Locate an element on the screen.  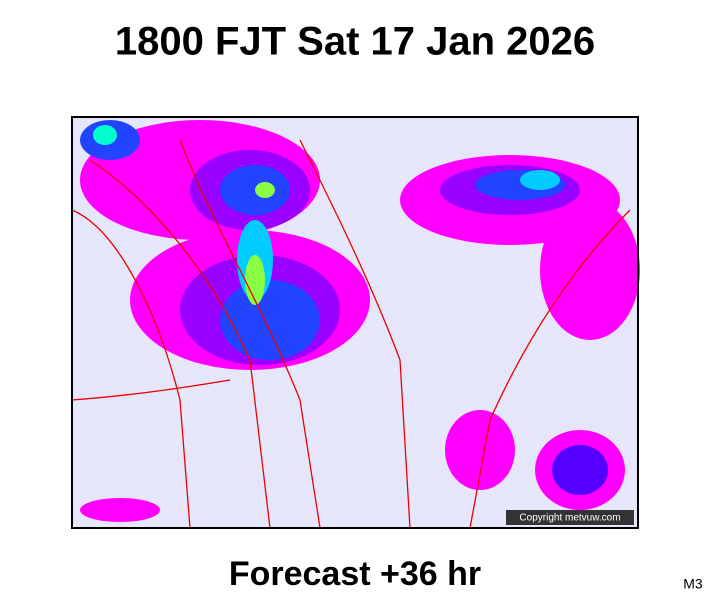
forecast-label: Forecast +36 hr is located at coordinates (355, 574).